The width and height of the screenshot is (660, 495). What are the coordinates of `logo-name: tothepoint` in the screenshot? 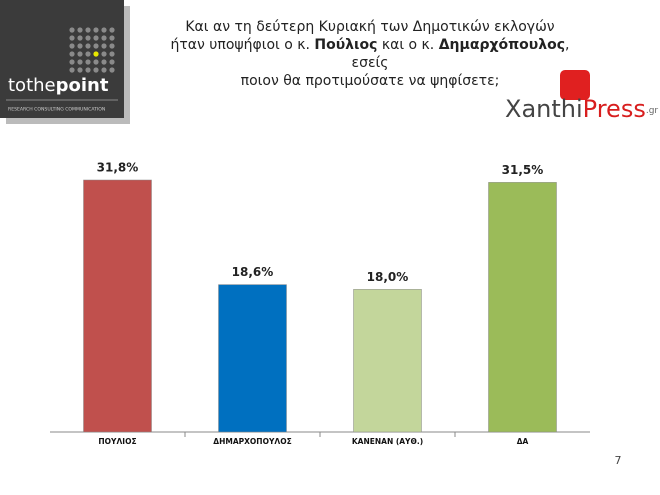 It's located at (58, 85).